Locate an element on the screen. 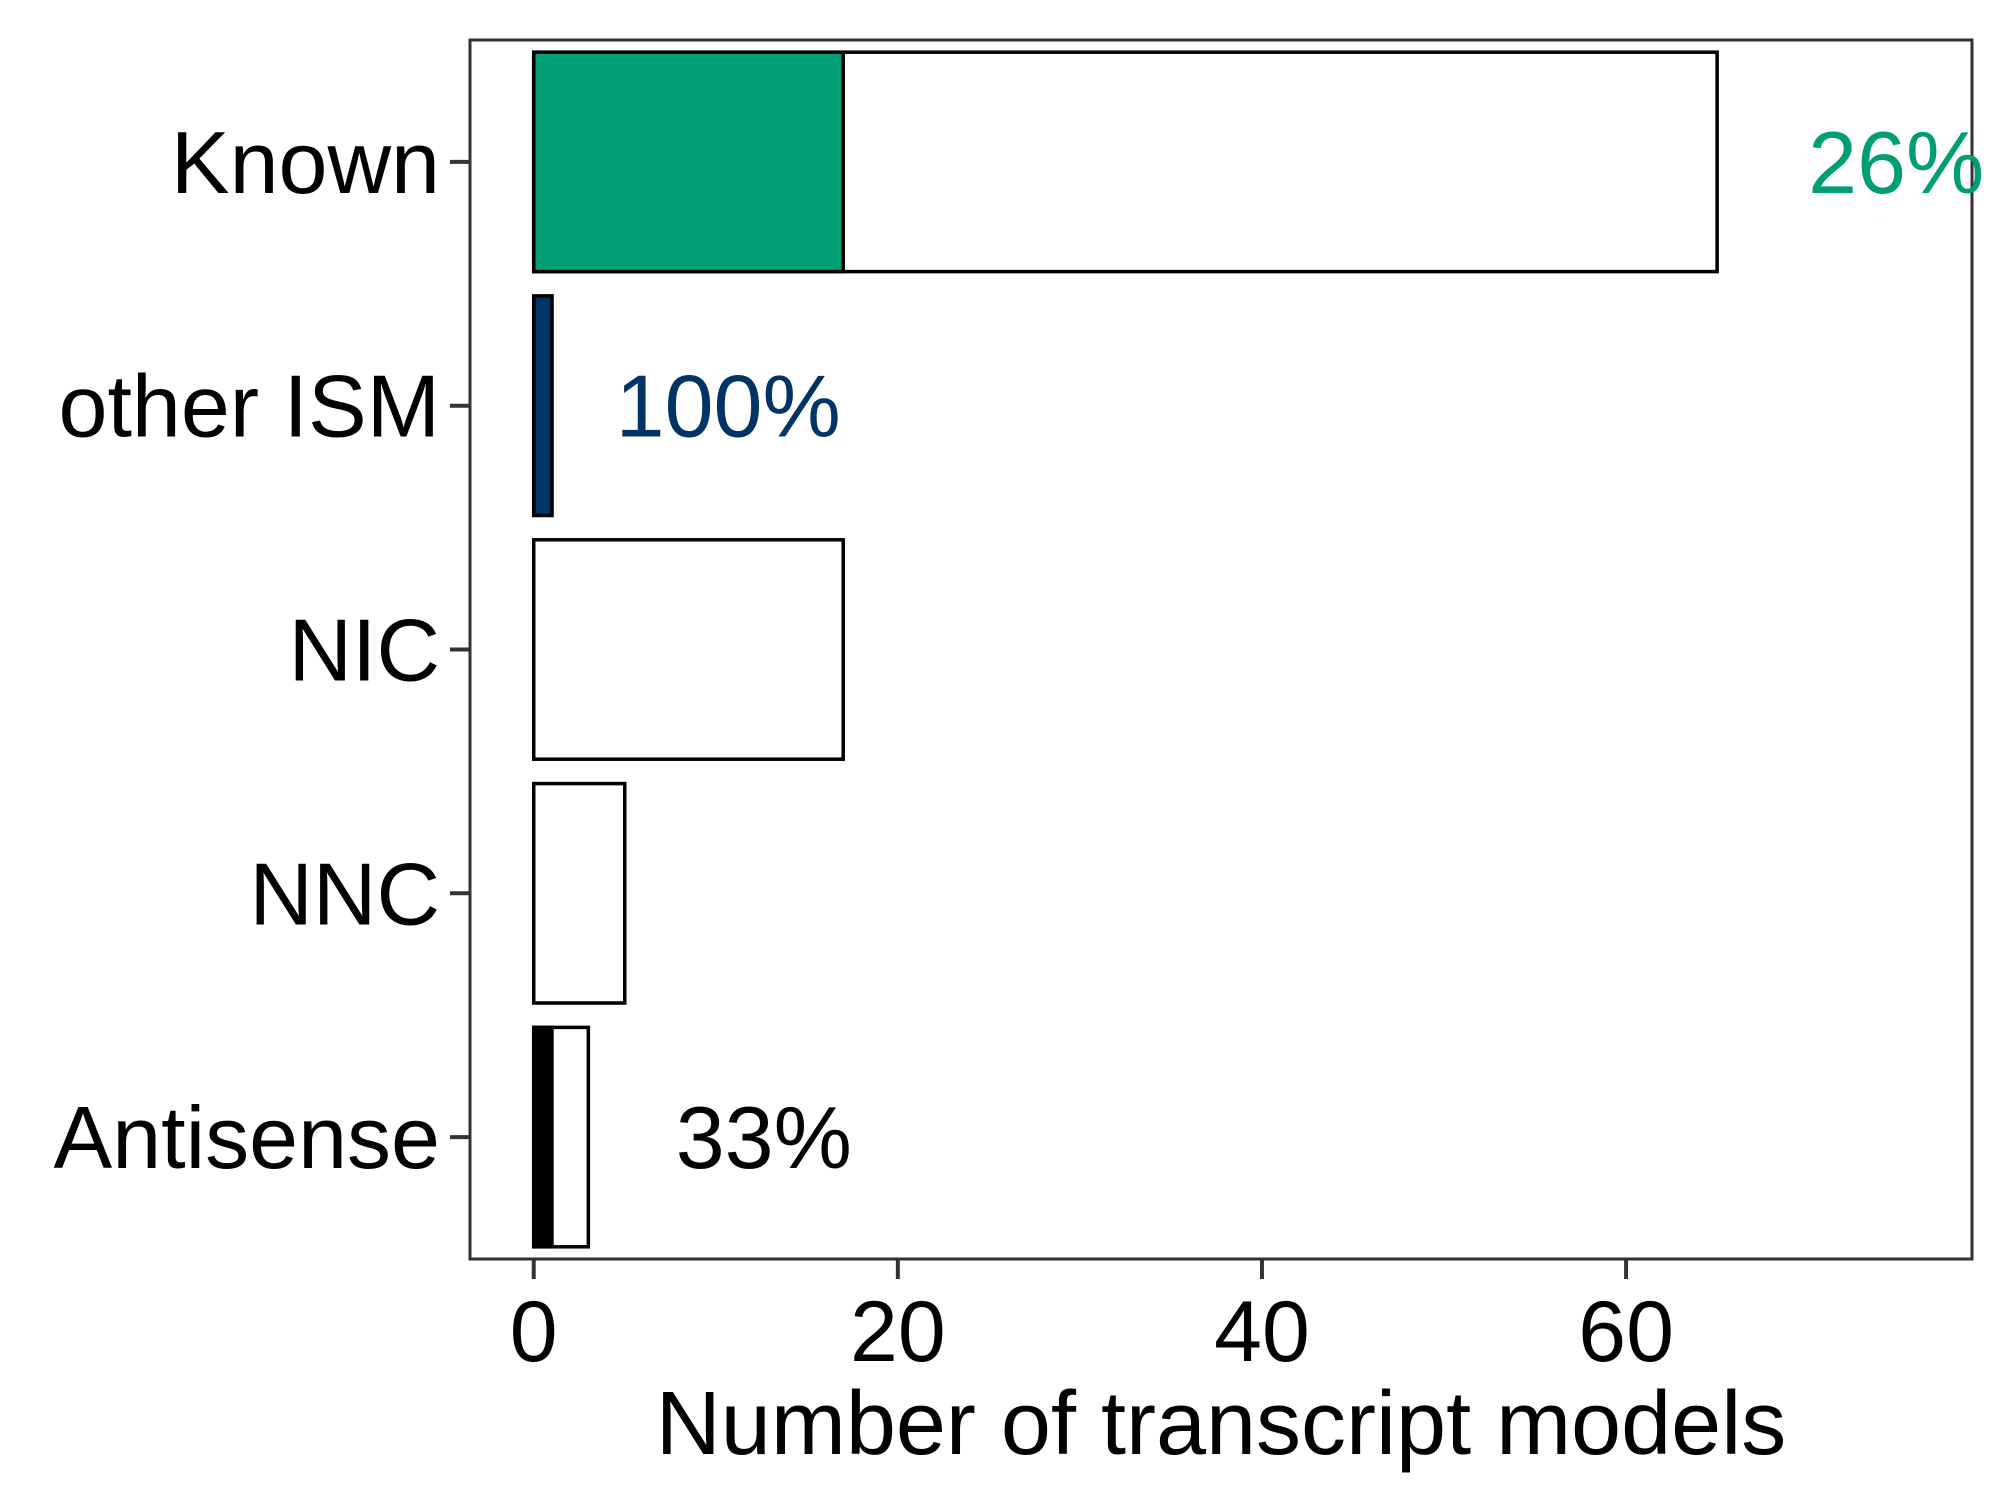 The image size is (2000, 1500). percent-label-known: 26% is located at coordinates (1896, 162).